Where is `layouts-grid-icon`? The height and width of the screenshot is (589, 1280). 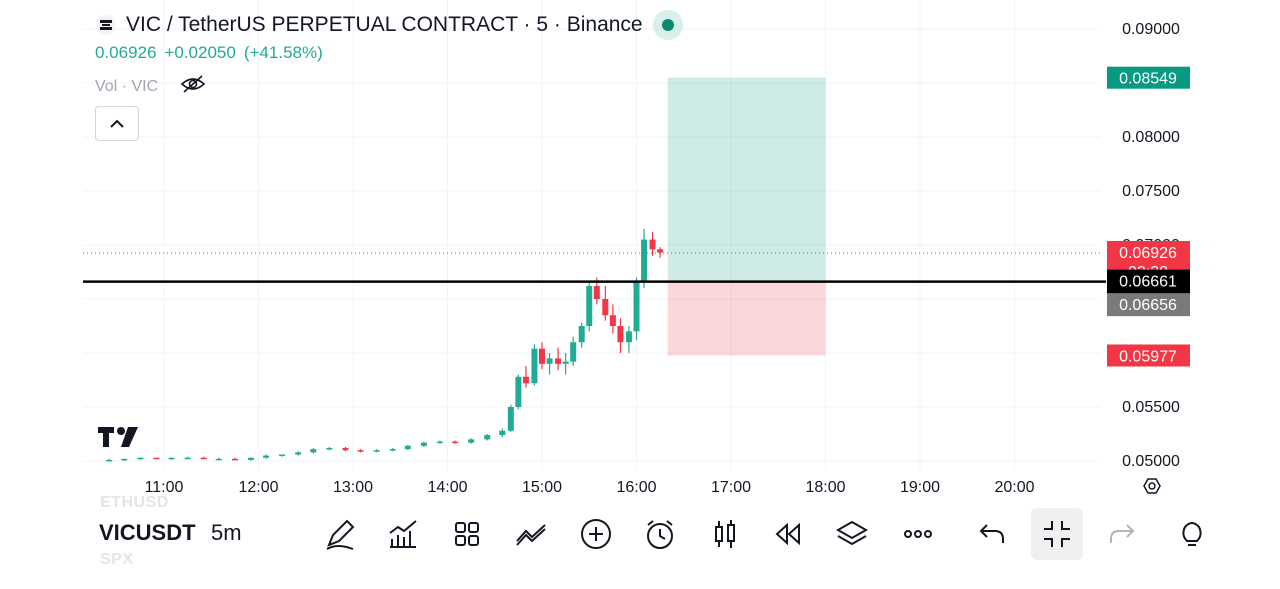 layouts-grid-icon is located at coordinates (467, 534).